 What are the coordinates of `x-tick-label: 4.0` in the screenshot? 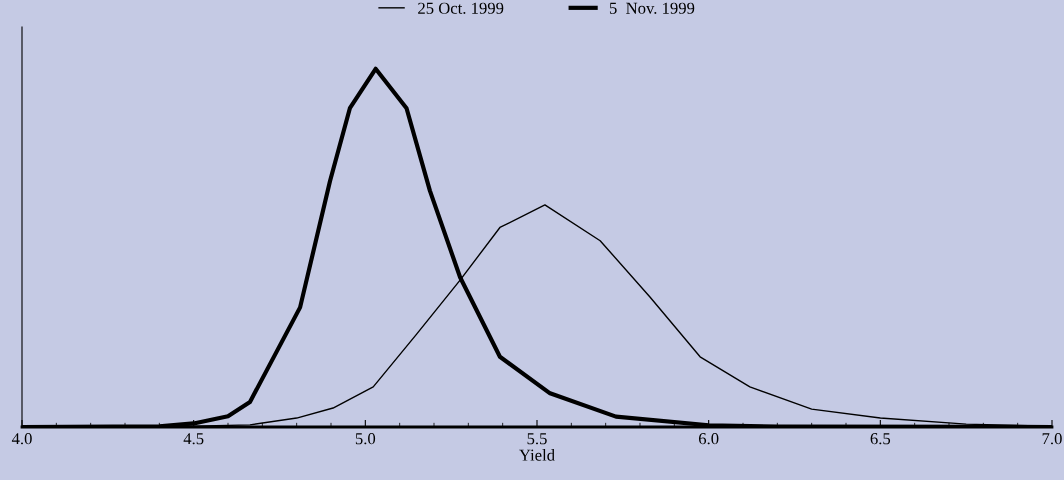 It's located at (21, 439).